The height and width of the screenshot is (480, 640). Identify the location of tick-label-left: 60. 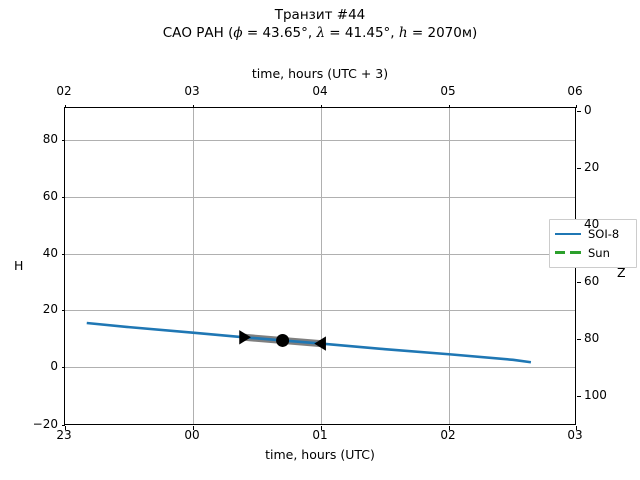
(50, 196).